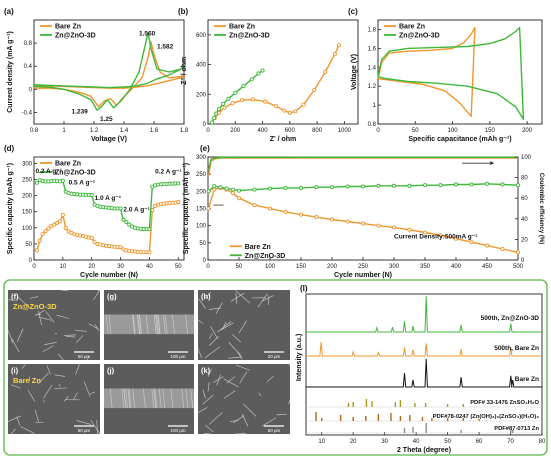 Image resolution: width=551 pixels, height=458 pixels. What do you see at coordinates (363, 267) in the screenshot?
I see `x-tick-label: 250` at bounding box center [363, 267].